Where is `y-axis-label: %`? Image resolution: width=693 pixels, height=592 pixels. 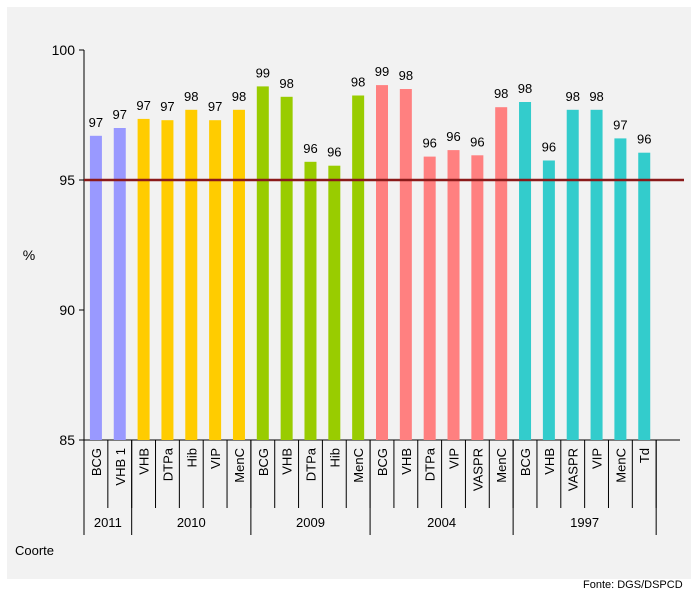 y-axis-label: % is located at coordinates (29, 255).